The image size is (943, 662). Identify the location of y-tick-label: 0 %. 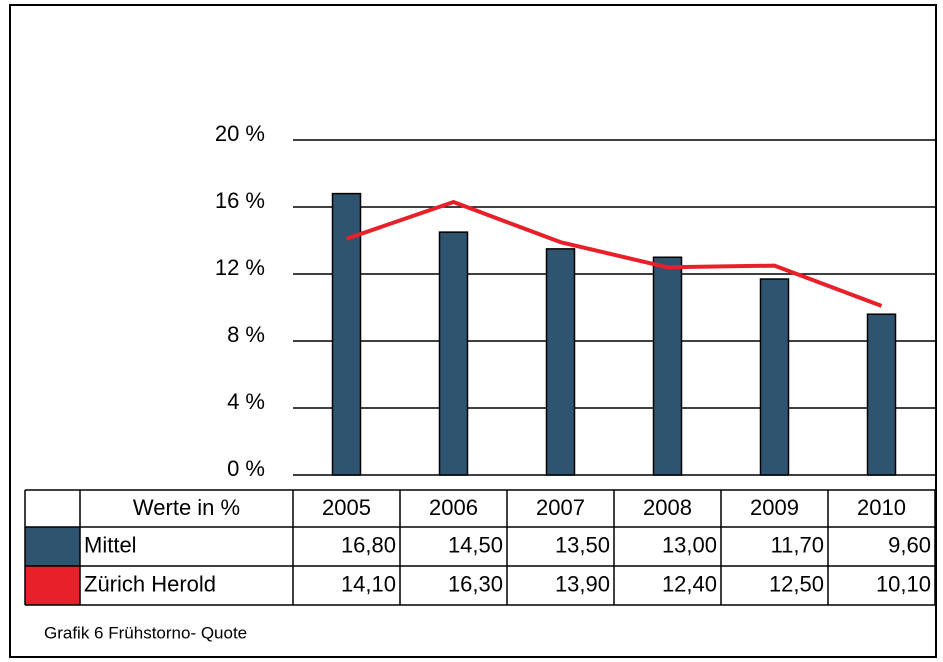
(246, 468).